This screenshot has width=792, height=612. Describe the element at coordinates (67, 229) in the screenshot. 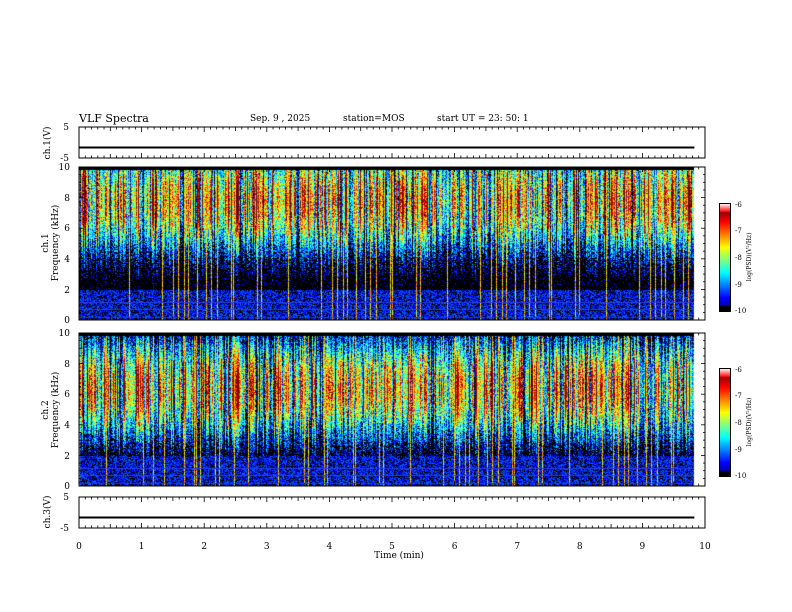

I see `ch1-ytick-6: 6` at that location.